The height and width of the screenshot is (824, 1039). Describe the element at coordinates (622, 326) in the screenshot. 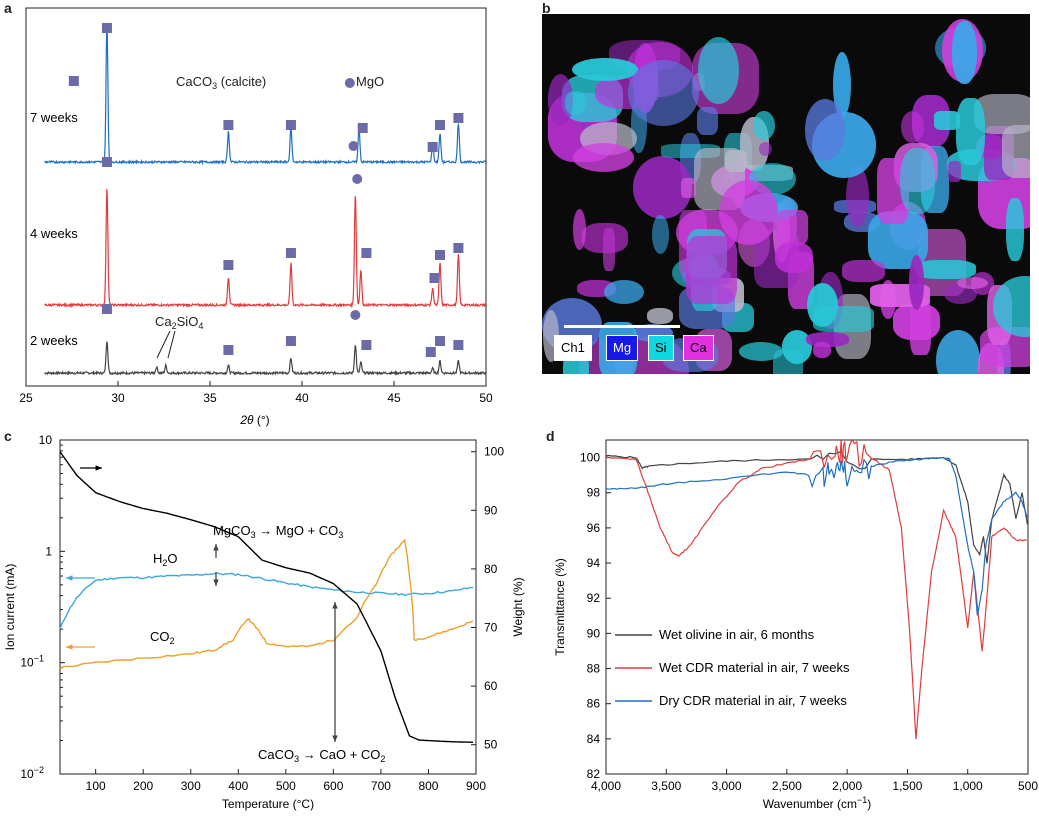

I see `scale-bar` at that location.